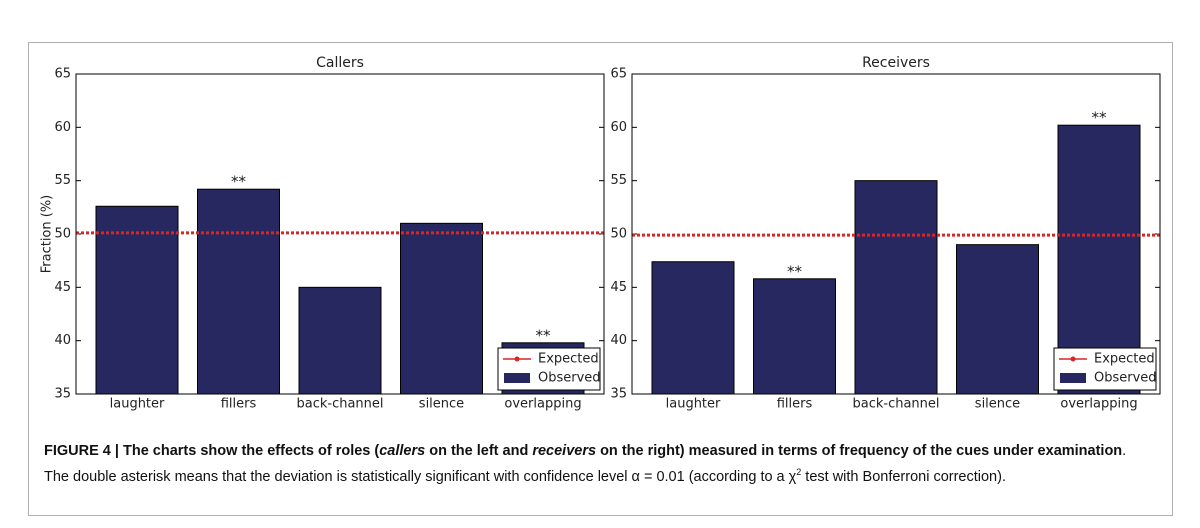 This screenshot has width=1200, height=528. What do you see at coordinates (564, 451) in the screenshot?
I see `caption-text: receivers` at bounding box center [564, 451].